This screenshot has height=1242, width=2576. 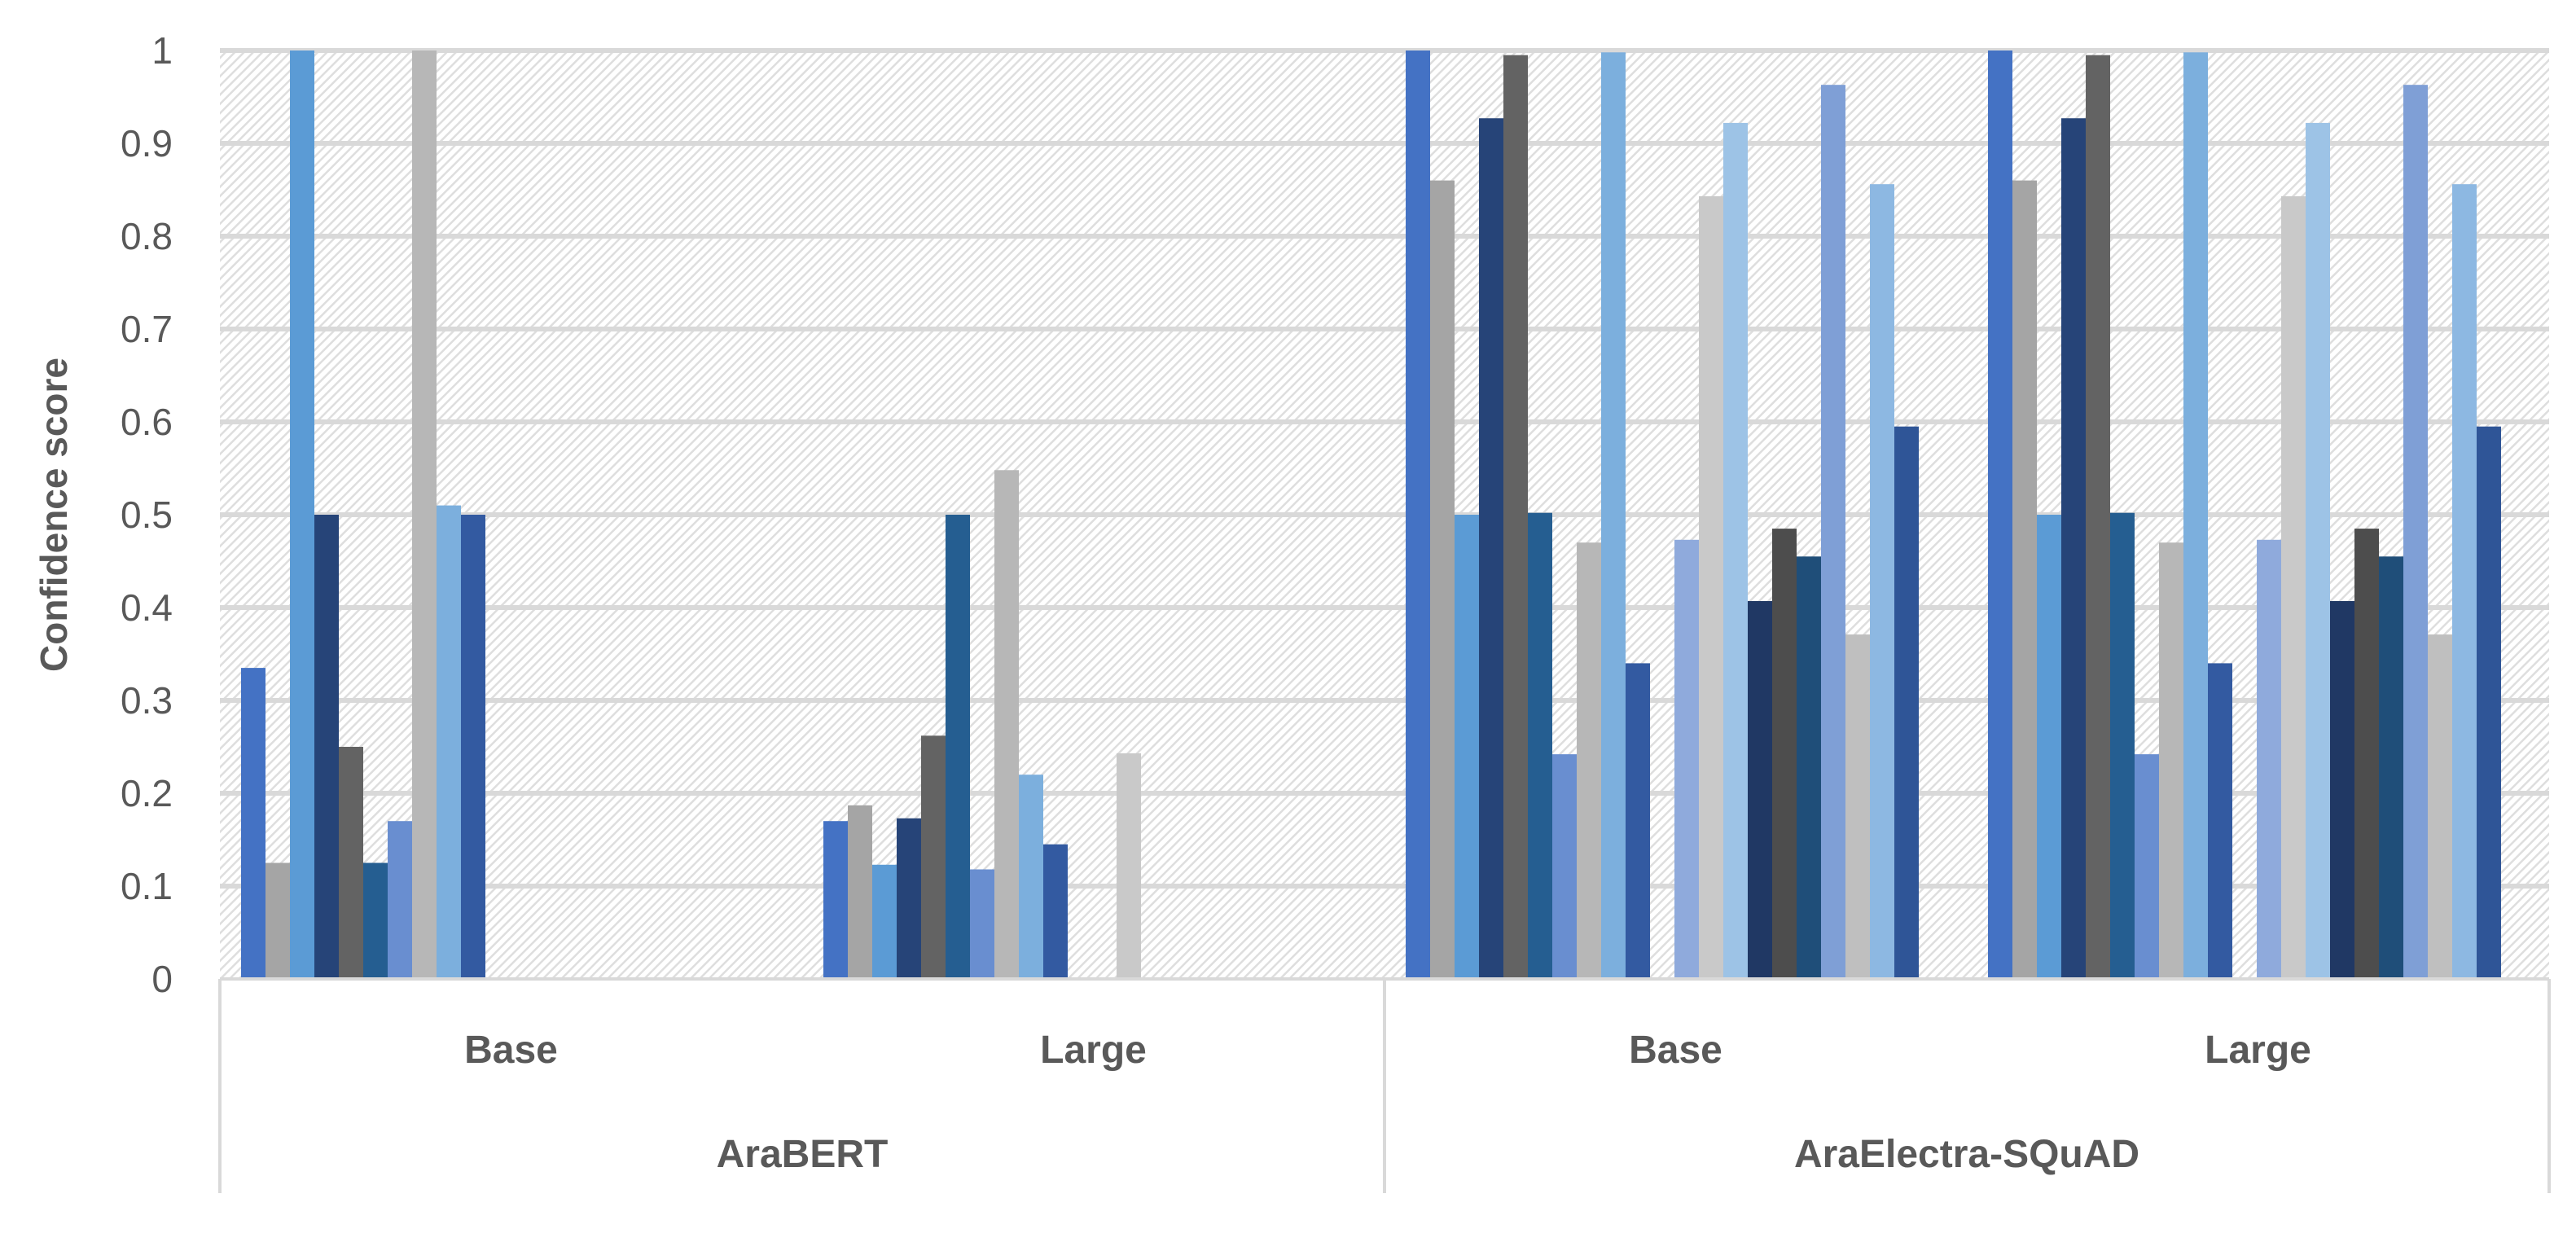 What do you see at coordinates (147, 143) in the screenshot?
I see `y-tick-label: 0.9` at bounding box center [147, 143].